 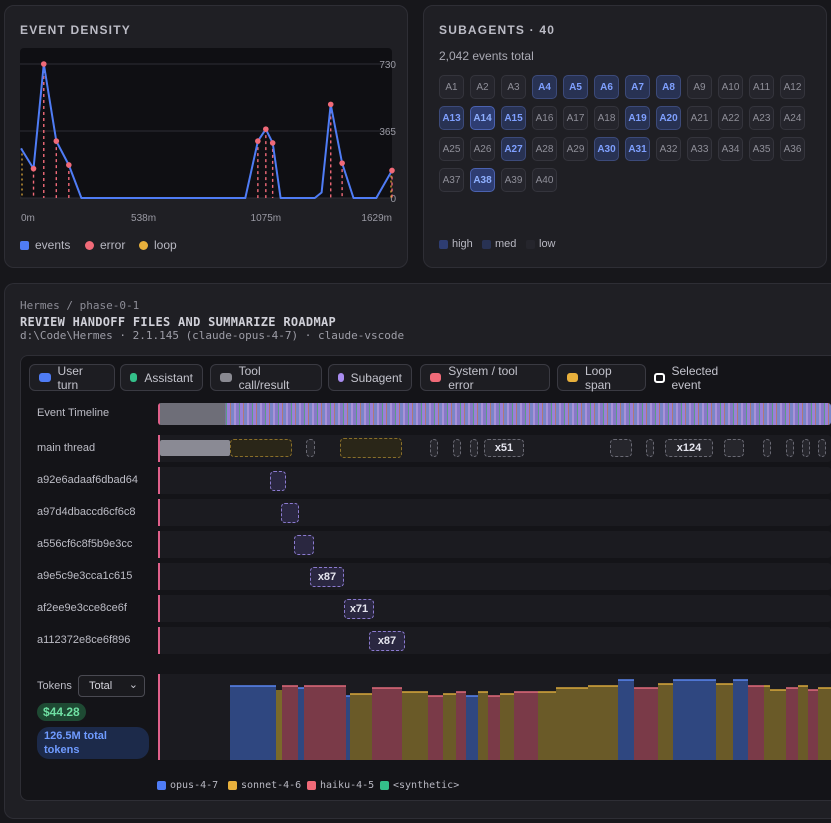 I want to click on subagent-cell-a29: A29, so click(x=575, y=149).